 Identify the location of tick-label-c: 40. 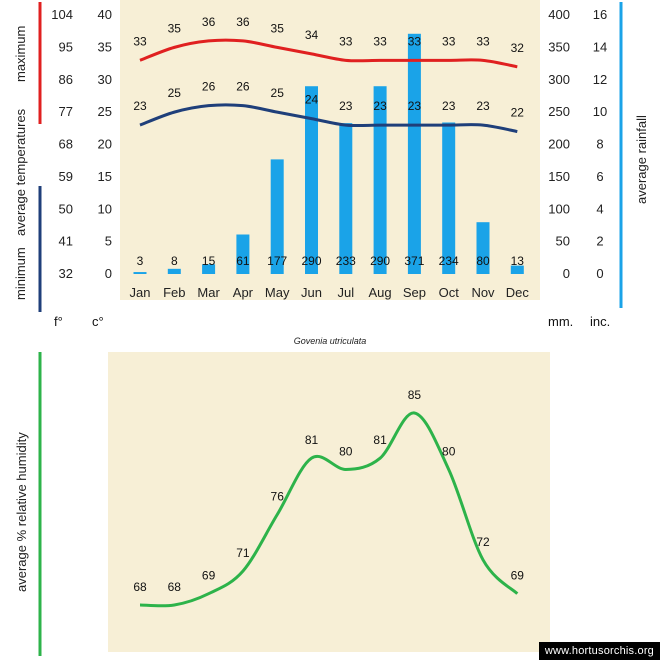
(105, 14).